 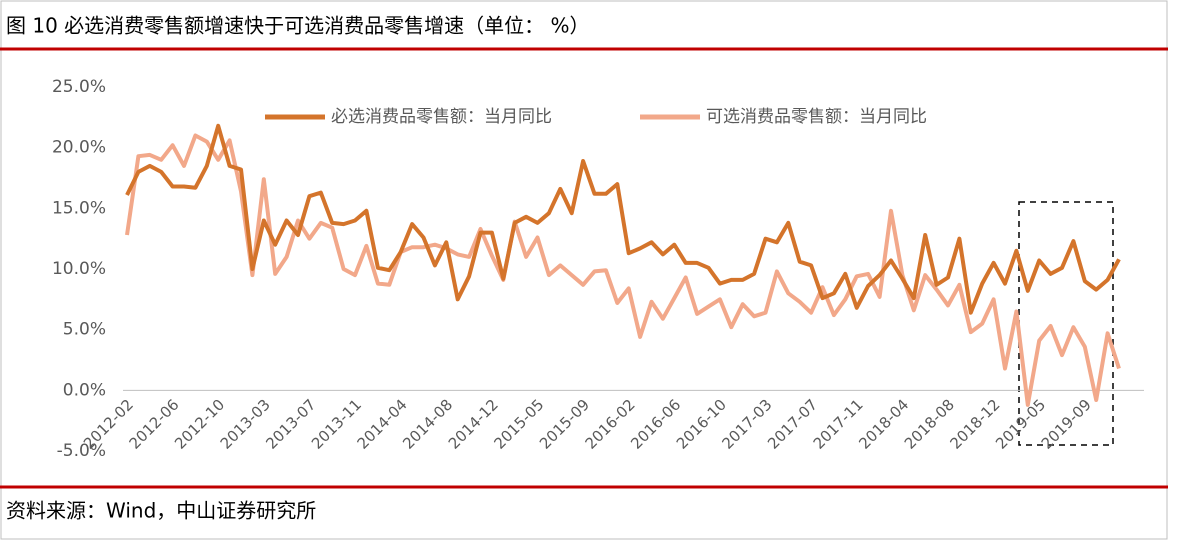 What do you see at coordinates (79, 208) in the screenshot?
I see `y-tick-label: 15.0%` at bounding box center [79, 208].